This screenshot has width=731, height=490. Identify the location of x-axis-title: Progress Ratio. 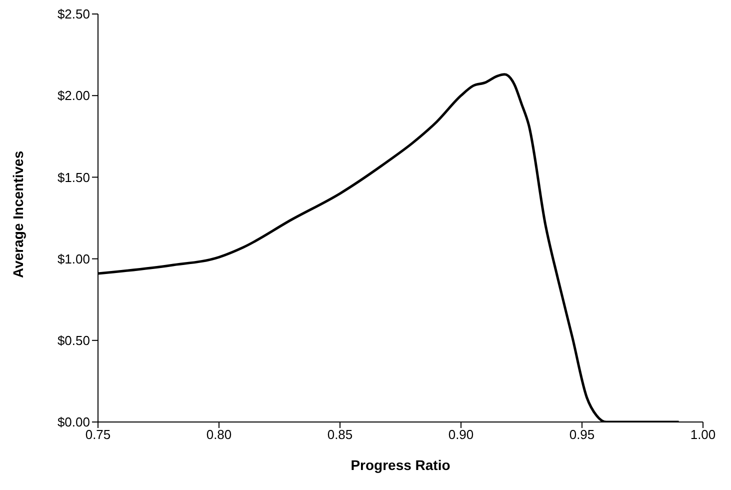
(400, 465).